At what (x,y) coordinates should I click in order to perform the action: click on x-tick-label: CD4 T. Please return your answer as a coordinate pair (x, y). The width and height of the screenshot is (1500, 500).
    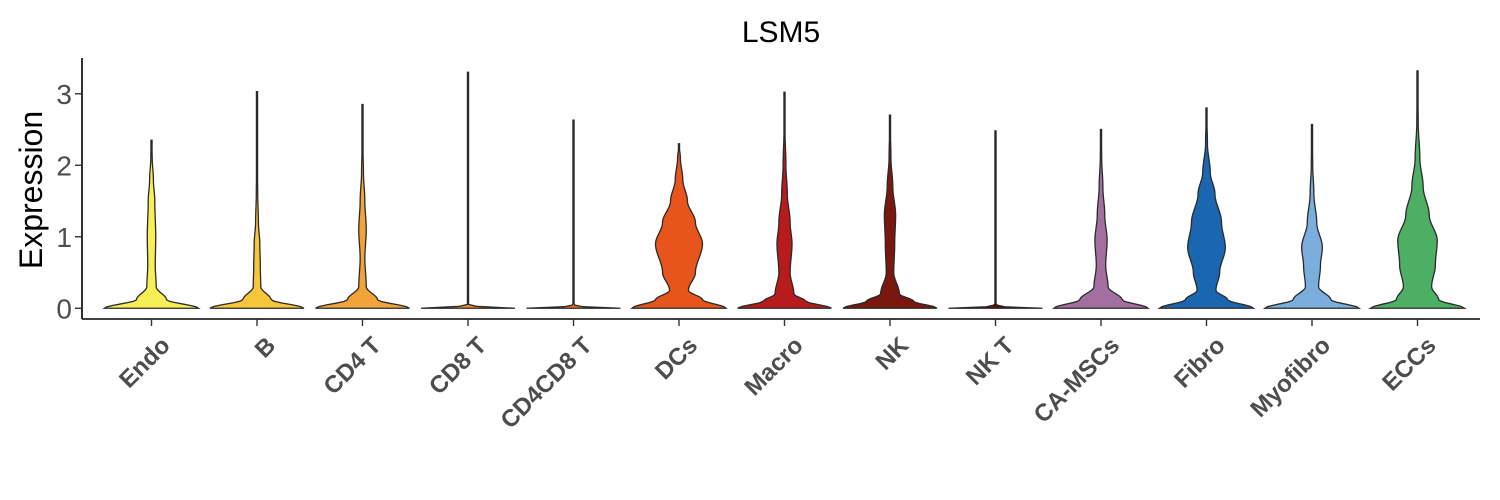
    Looking at the image, I should click on (352, 366).